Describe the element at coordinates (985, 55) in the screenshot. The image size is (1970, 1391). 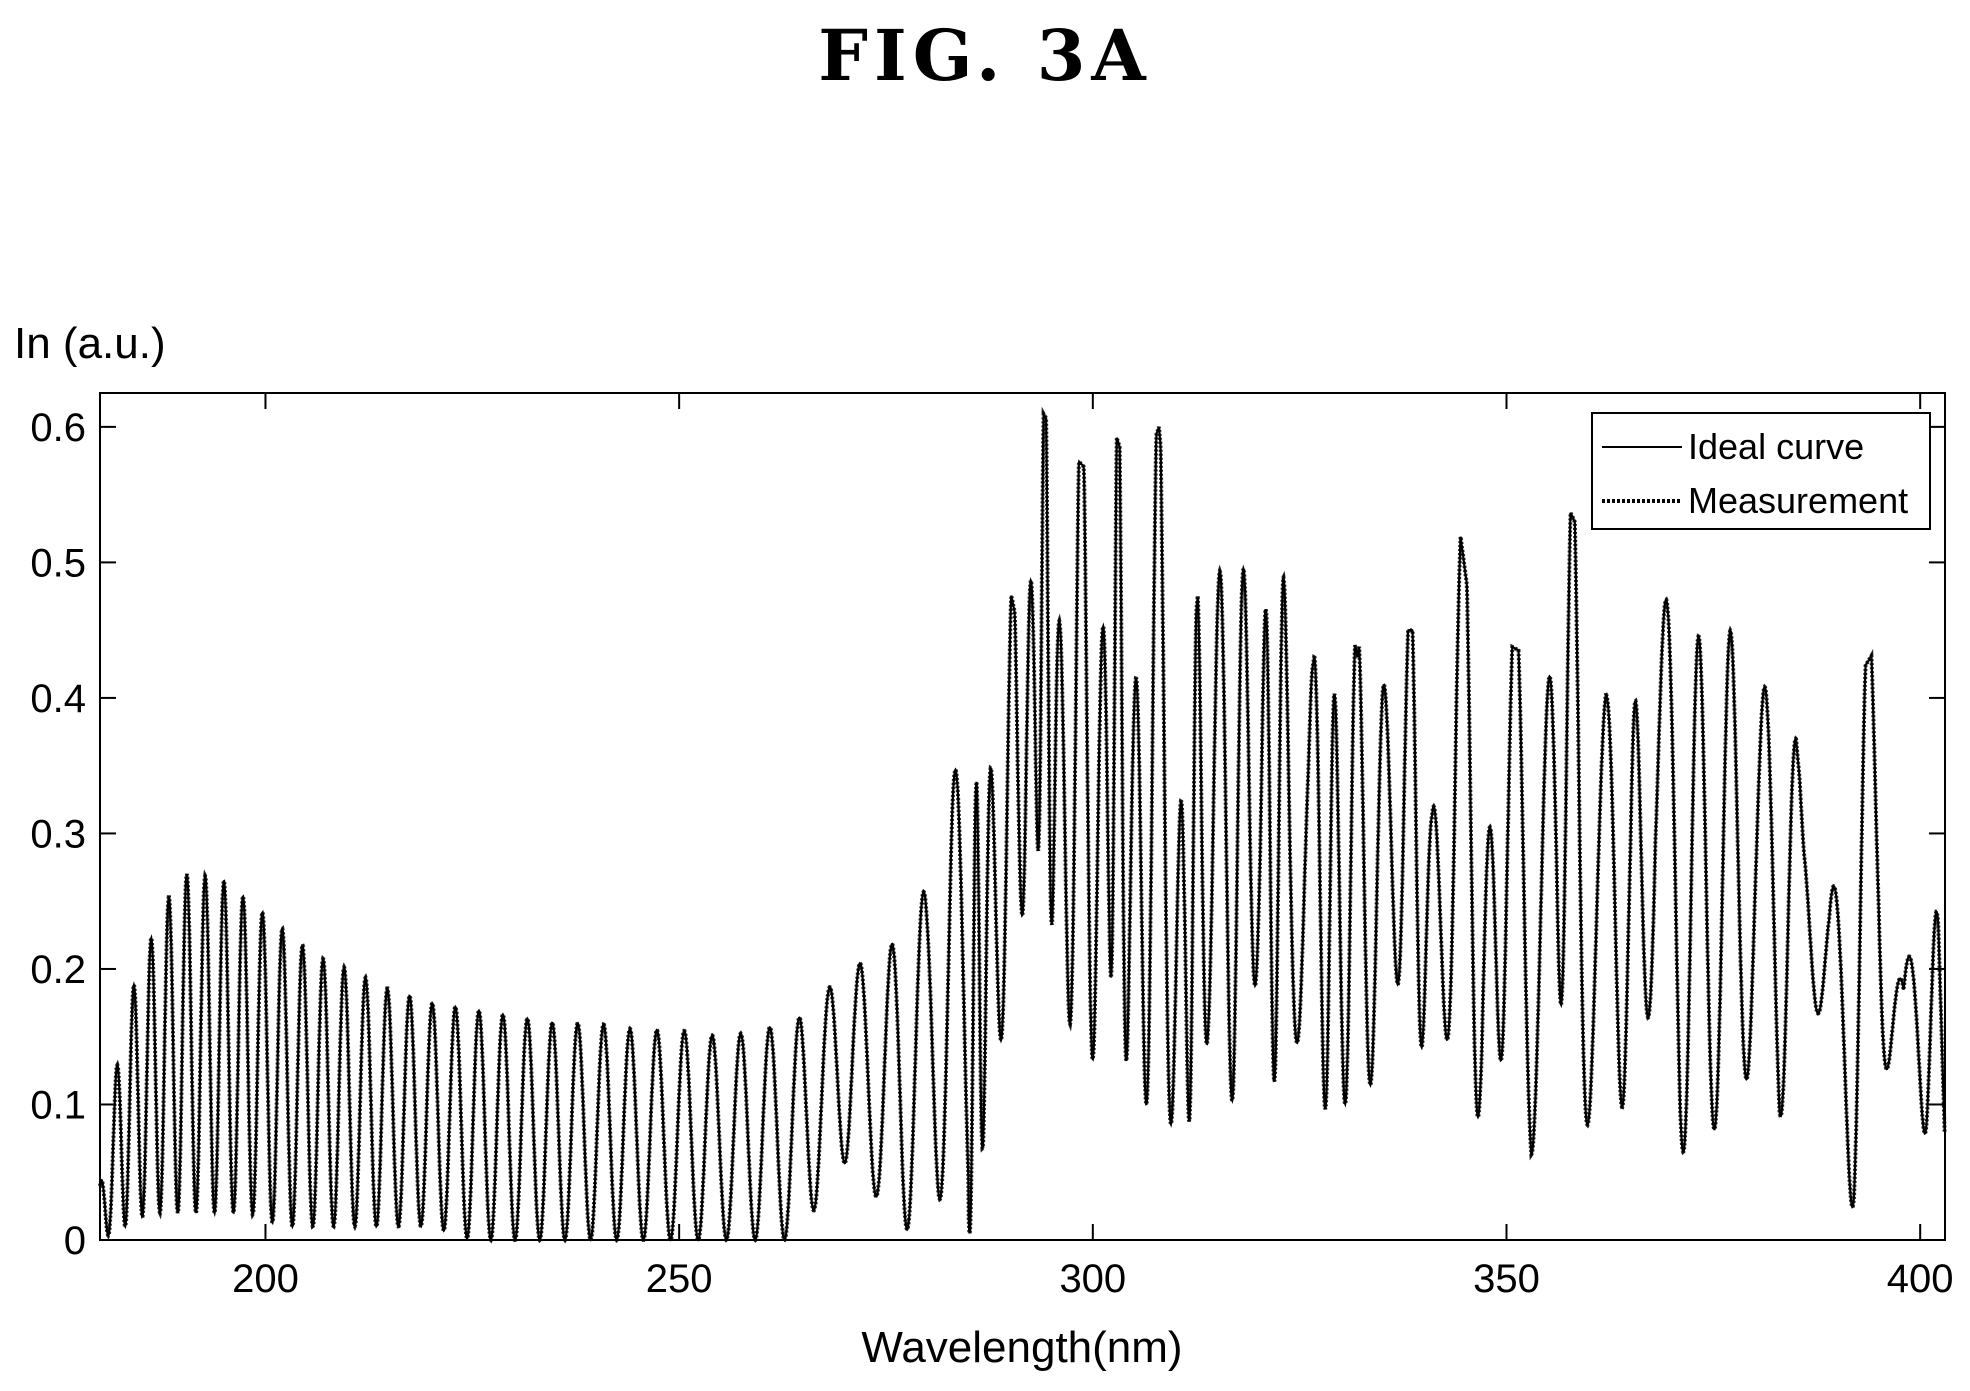
I see `figure-title: FIG. 3A` at that location.